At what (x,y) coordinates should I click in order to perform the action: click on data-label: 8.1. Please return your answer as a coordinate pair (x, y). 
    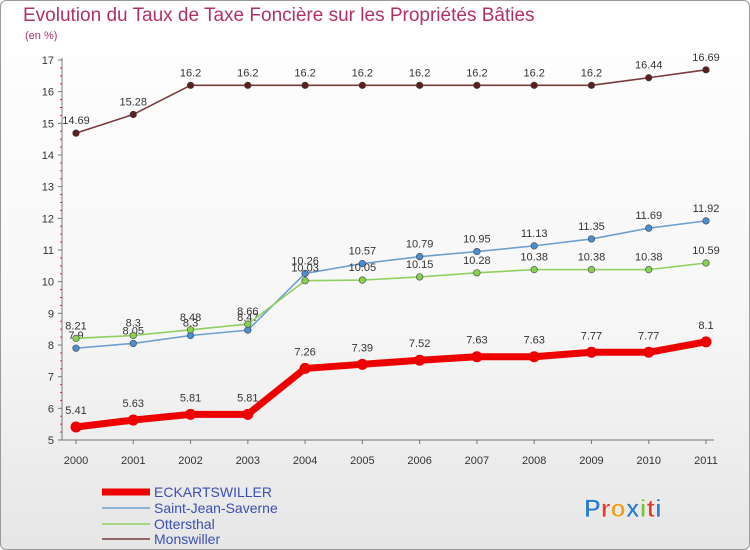
    Looking at the image, I should click on (705, 326).